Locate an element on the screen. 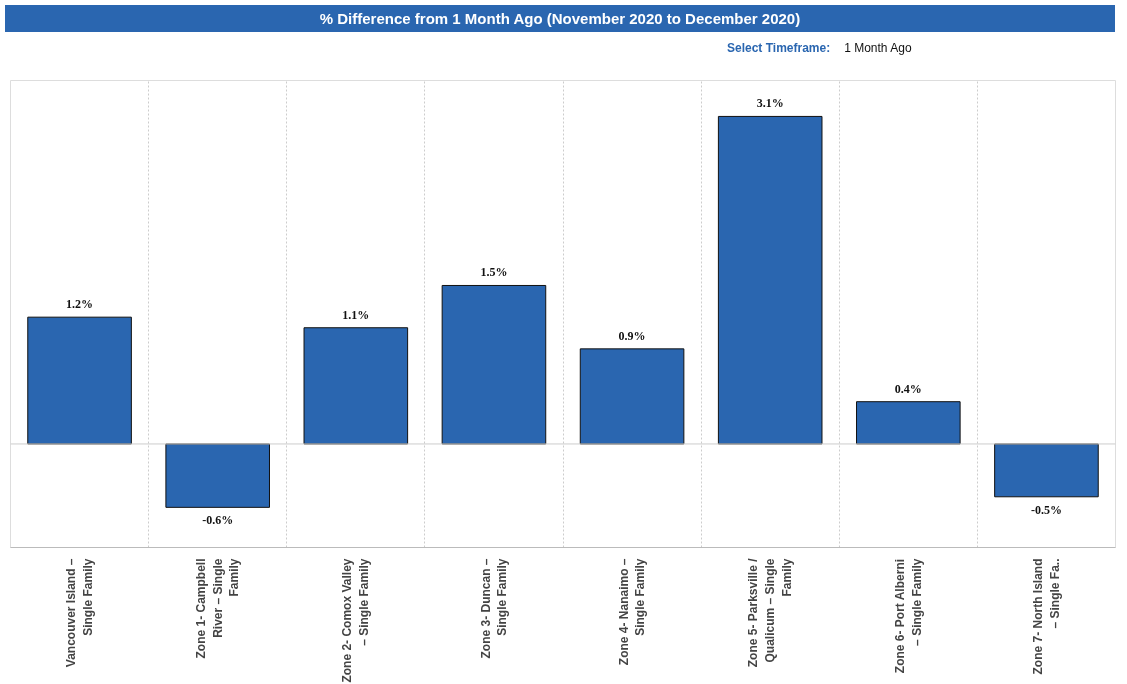  x-tick-label: Zone 4- Nanaimo – Single Family is located at coordinates (632, 612).